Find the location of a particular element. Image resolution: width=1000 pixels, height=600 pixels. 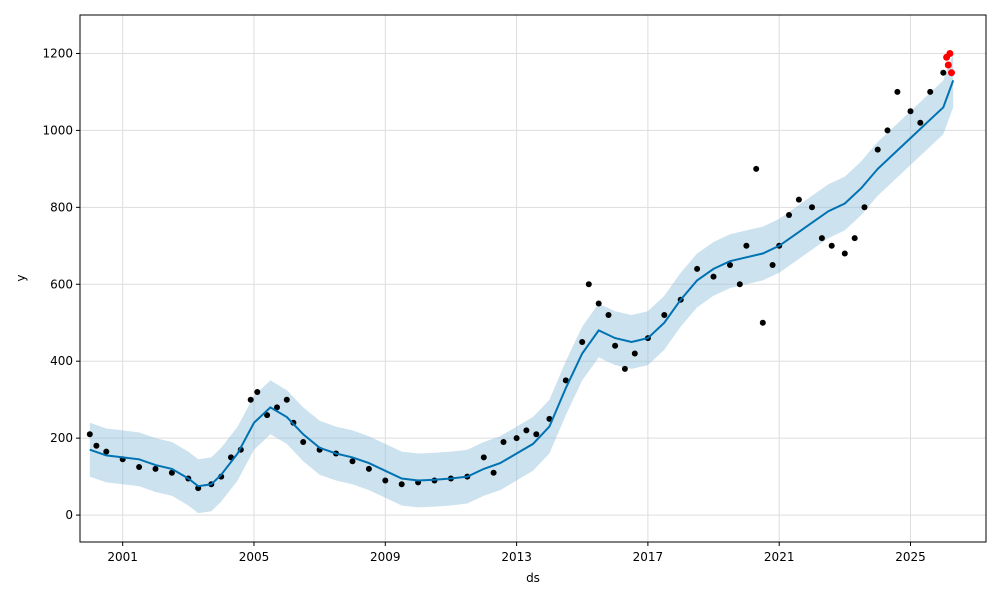

y-tick-label: 1000 is located at coordinates (57, 130).